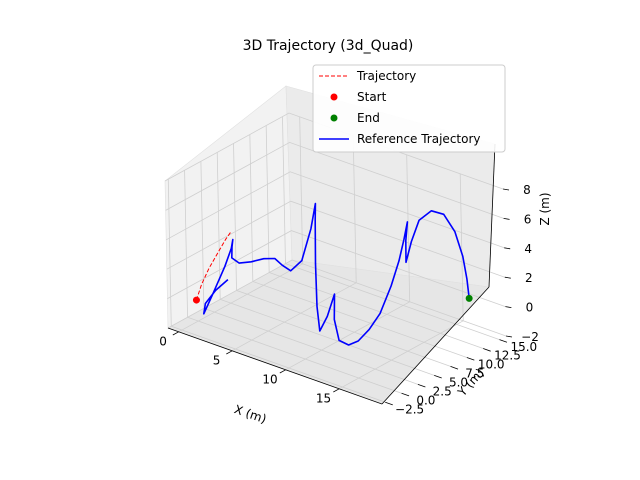  What do you see at coordinates (275, 366) in the screenshot?
I see `x-axis-line` at bounding box center [275, 366].